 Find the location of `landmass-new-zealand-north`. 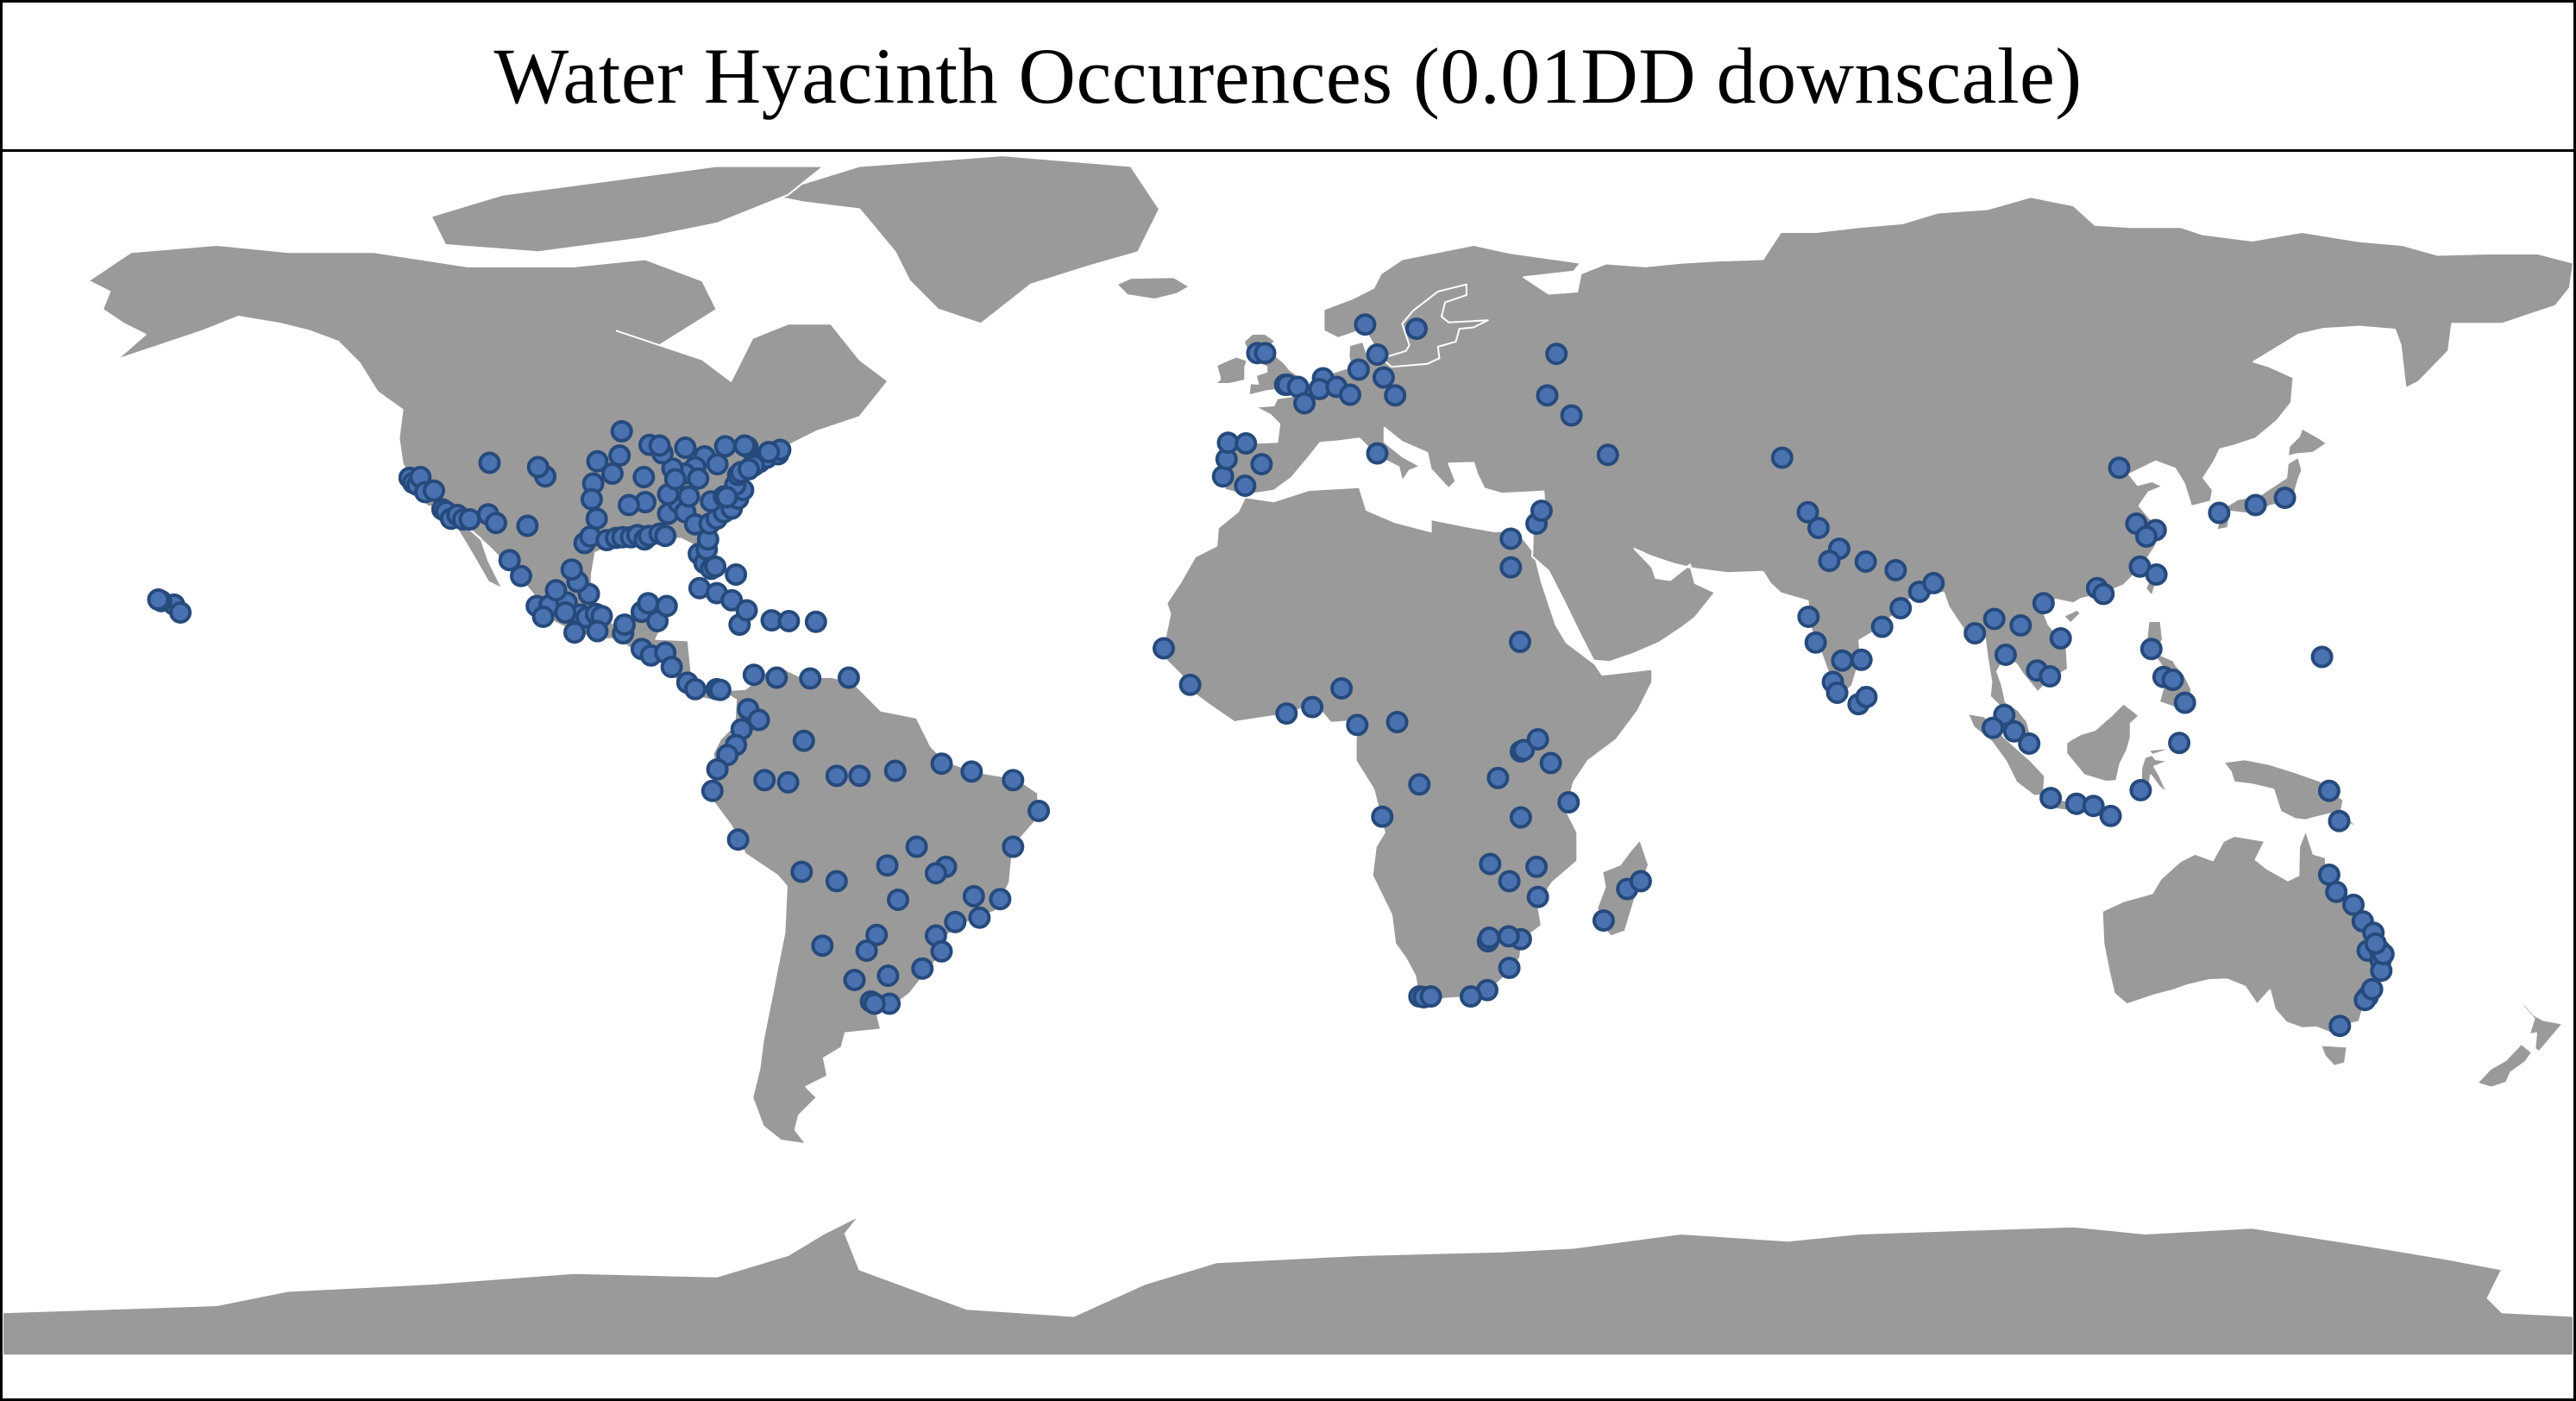

landmass-new-zealand-north is located at coordinates (2542, 1026).